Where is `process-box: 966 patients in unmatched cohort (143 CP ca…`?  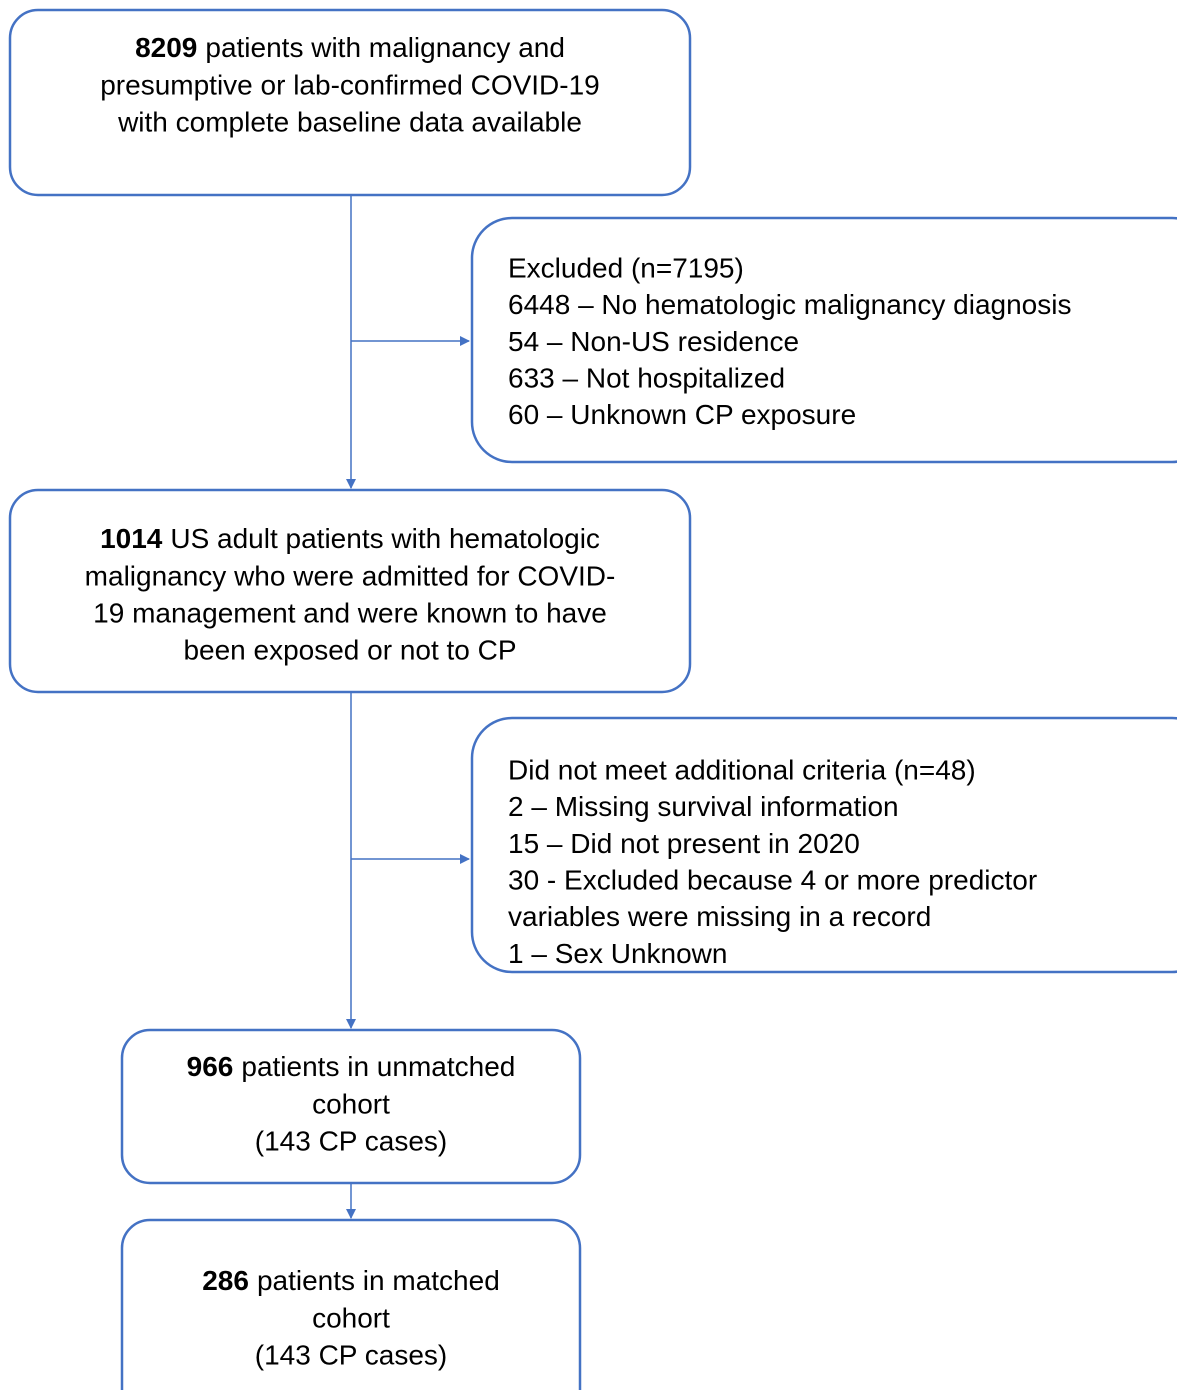 process-box: 966 patients in unmatched cohort (143 CP ca… is located at coordinates (351, 1106).